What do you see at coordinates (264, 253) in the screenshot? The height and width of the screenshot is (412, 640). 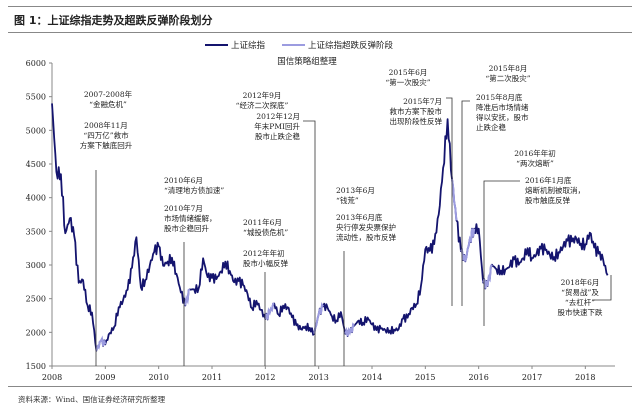 I see `annotation-line: 2012年年初` at bounding box center [264, 253].